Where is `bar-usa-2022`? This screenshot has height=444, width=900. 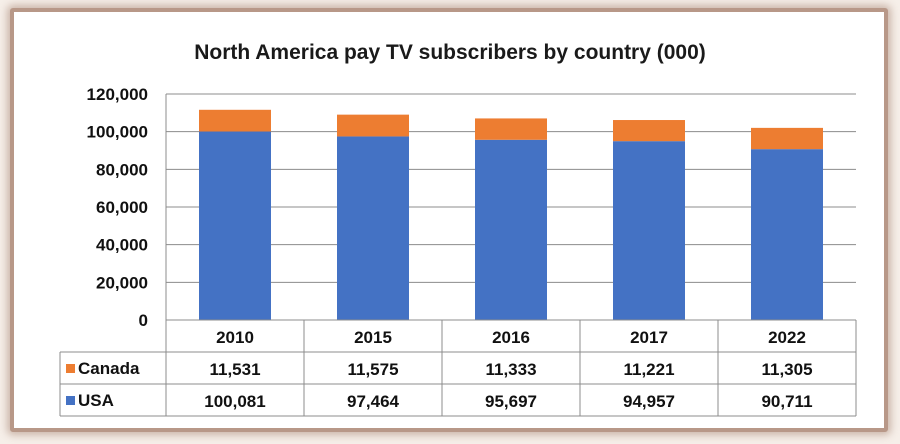 bar-usa-2022 is located at coordinates (787, 234).